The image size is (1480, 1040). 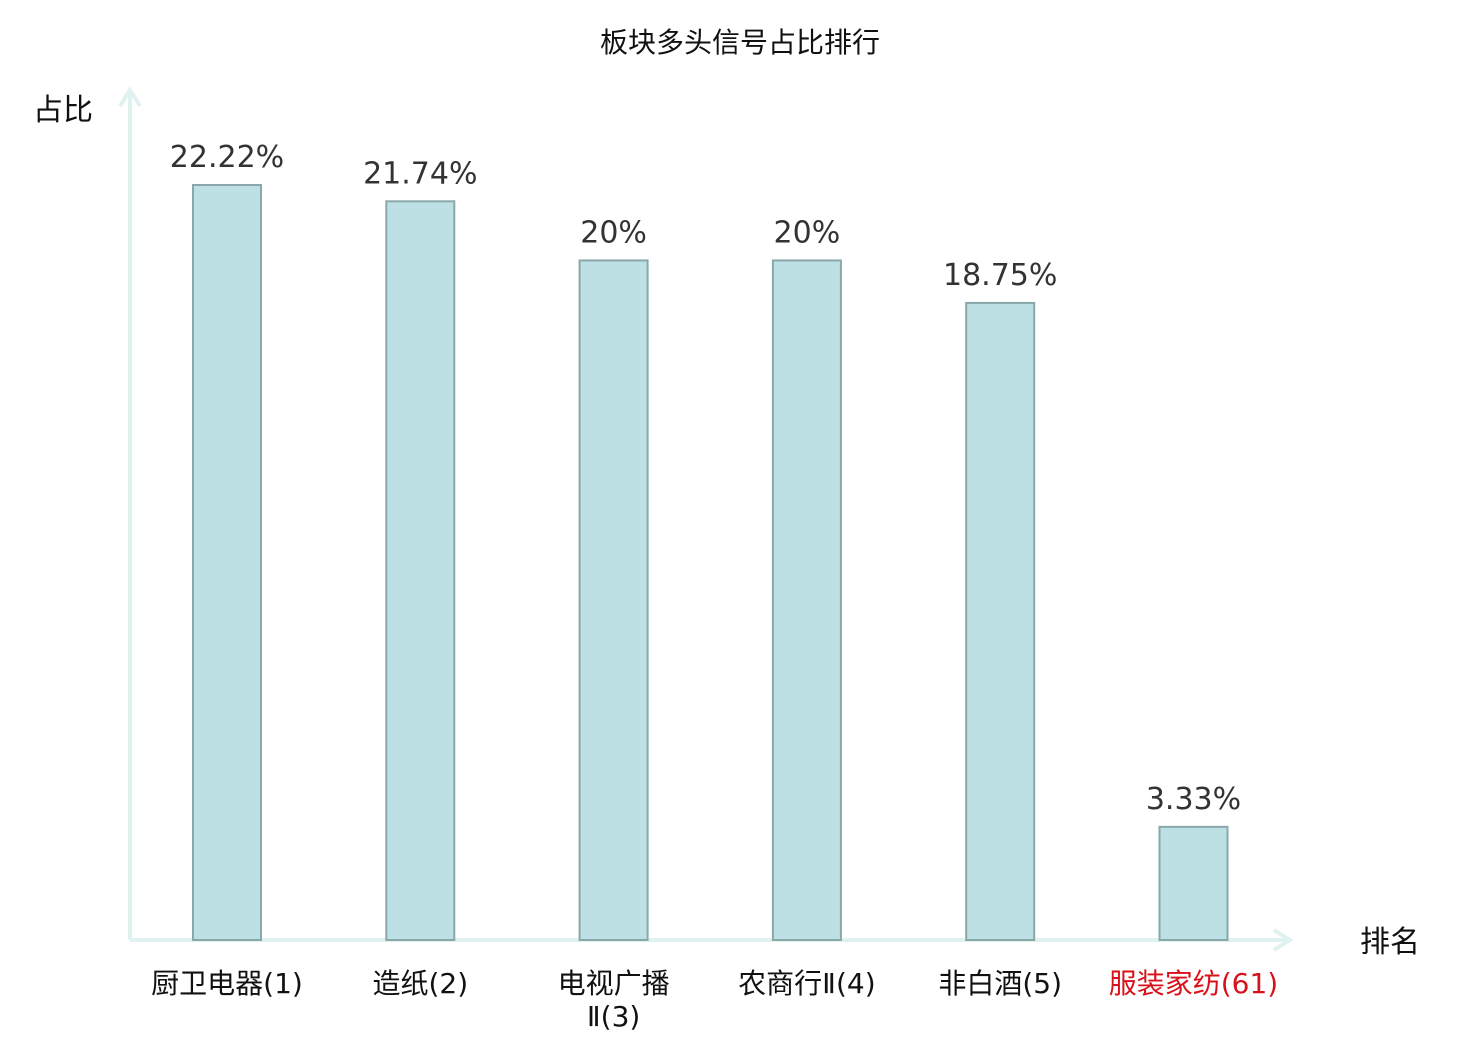 I want to click on bar-value-label-4: 20%, so click(x=807, y=232).